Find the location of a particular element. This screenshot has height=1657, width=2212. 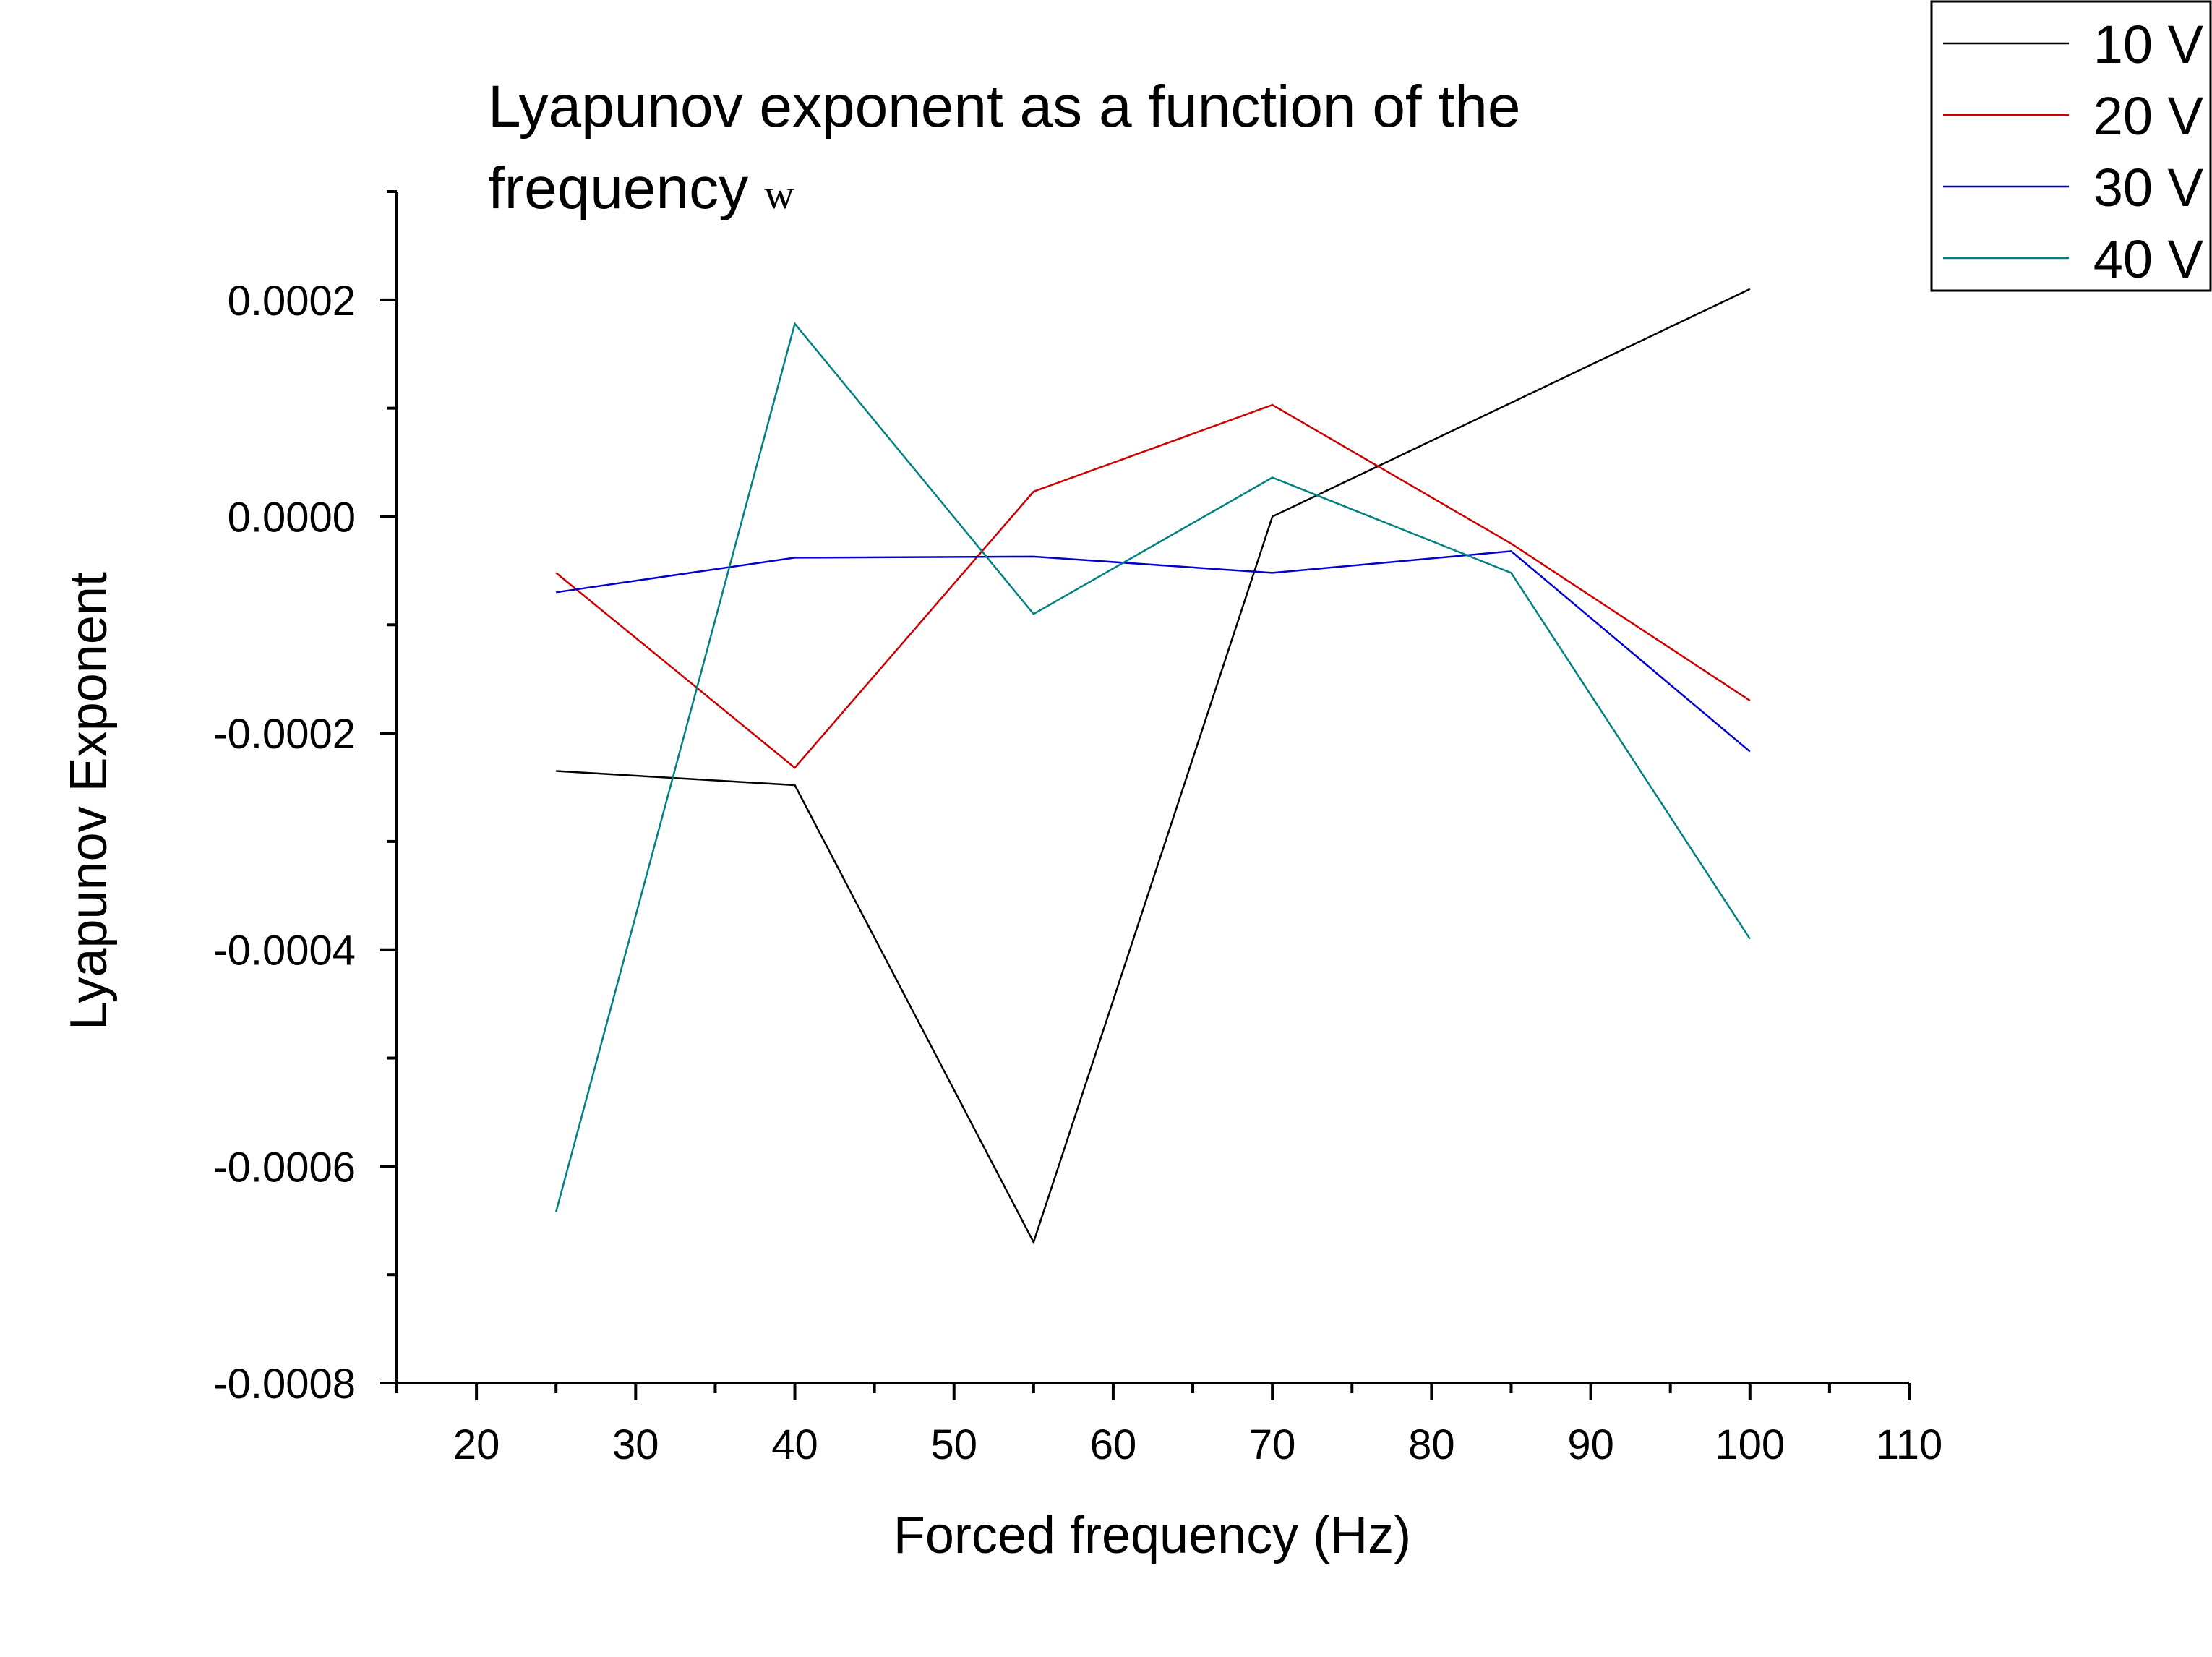

x-tick-label: 30 is located at coordinates (636, 1444).